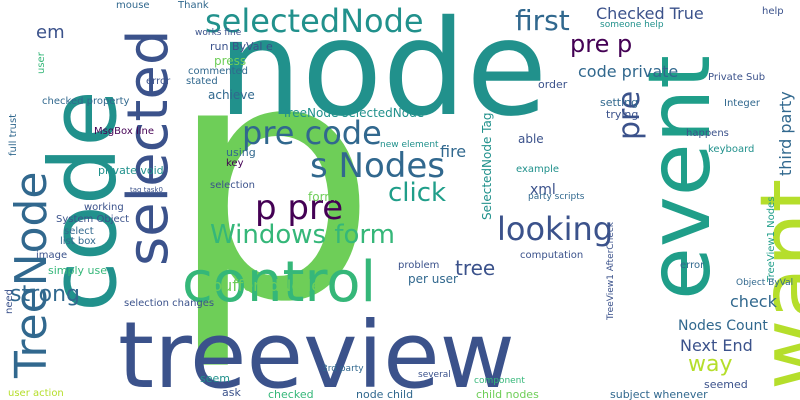 Image resolution: width=800 pixels, height=400 pixels. I want to click on word-simply-use: simply use, so click(78, 270).